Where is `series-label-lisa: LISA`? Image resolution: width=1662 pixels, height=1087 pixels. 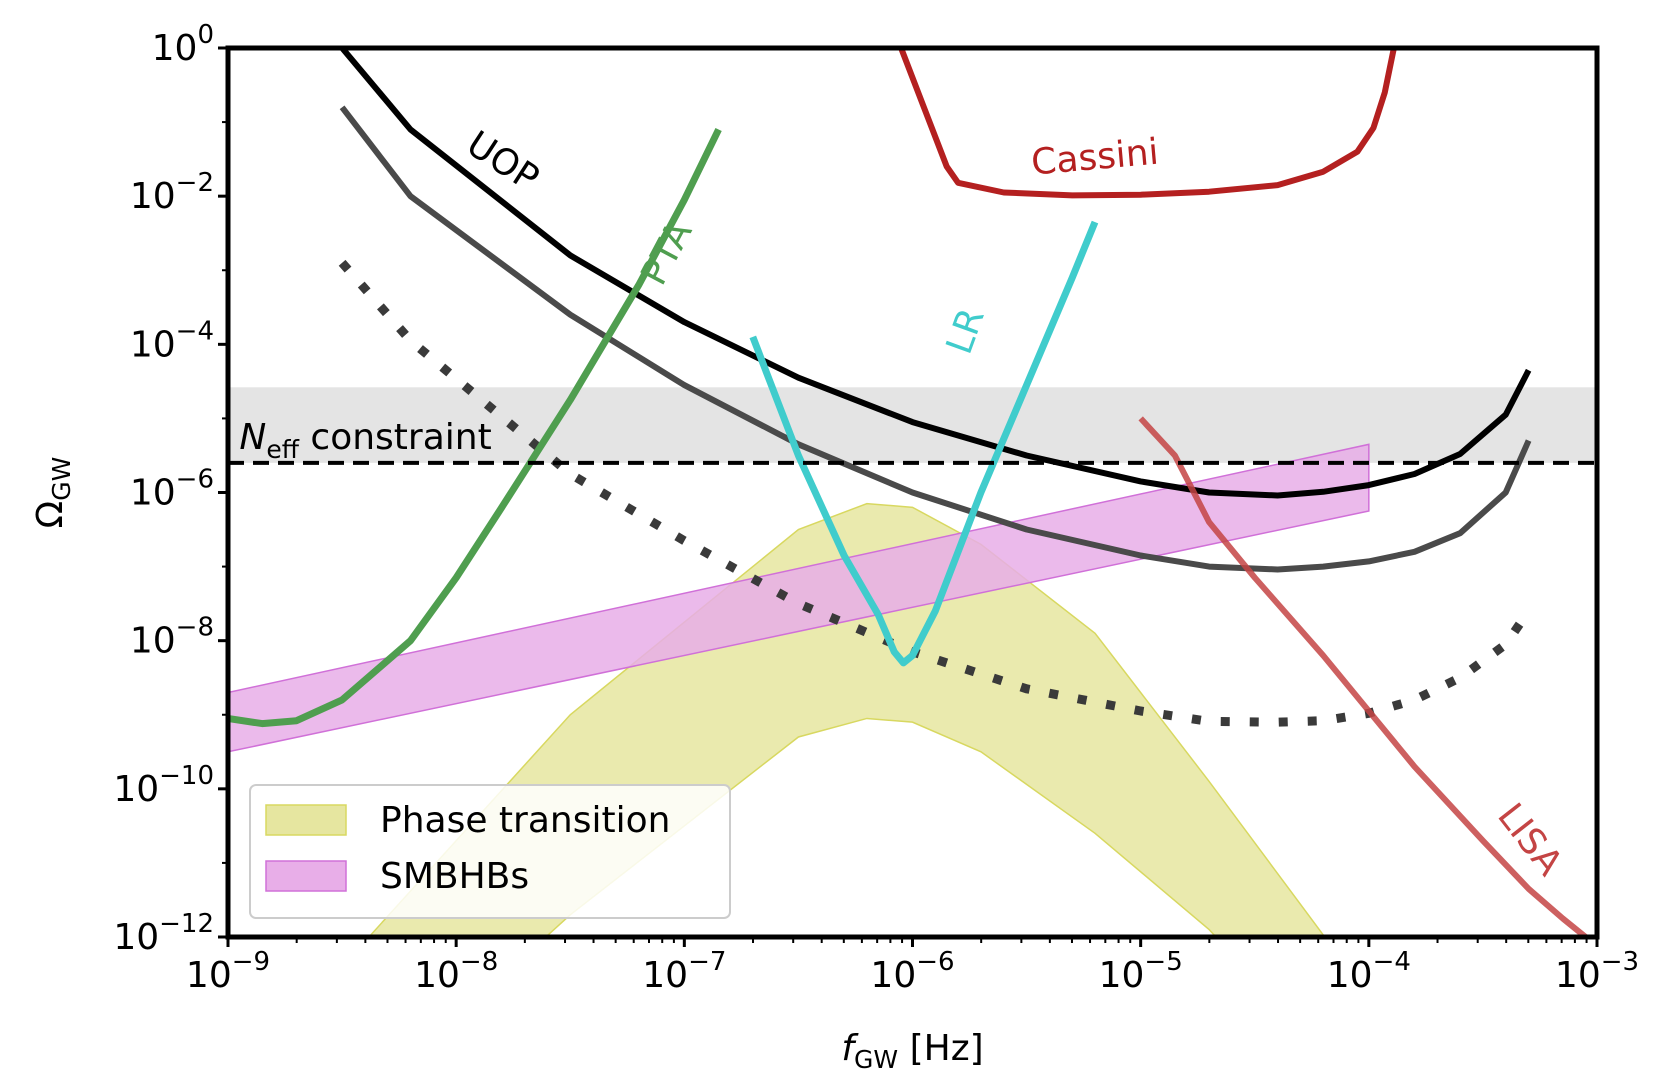
series-label-lisa: LISA is located at coordinates (1529, 840).